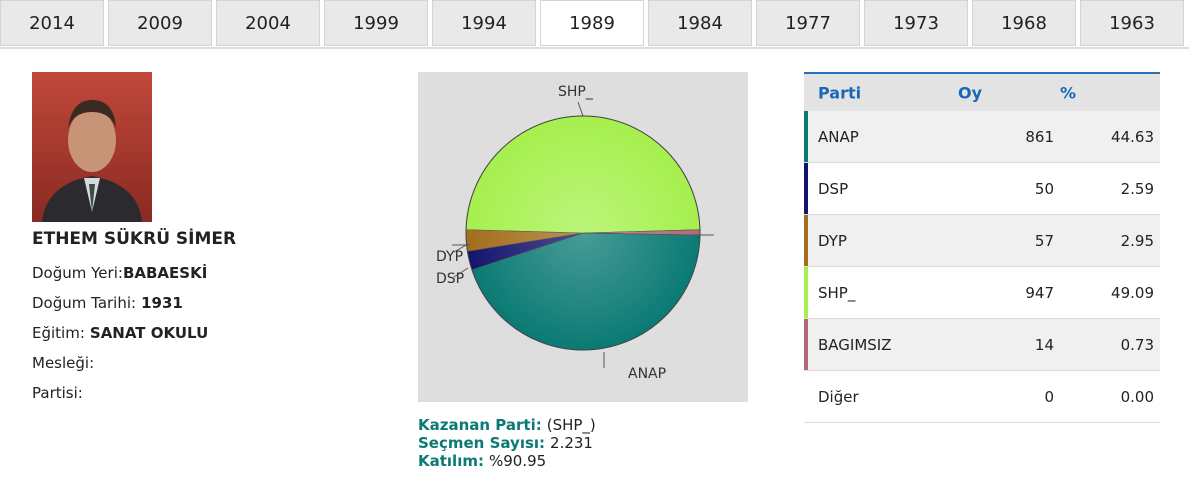 This screenshot has width=1189, height=488. Describe the element at coordinates (982, 189) in the screenshot. I see `table-row: DSP 50 2.59` at that location.